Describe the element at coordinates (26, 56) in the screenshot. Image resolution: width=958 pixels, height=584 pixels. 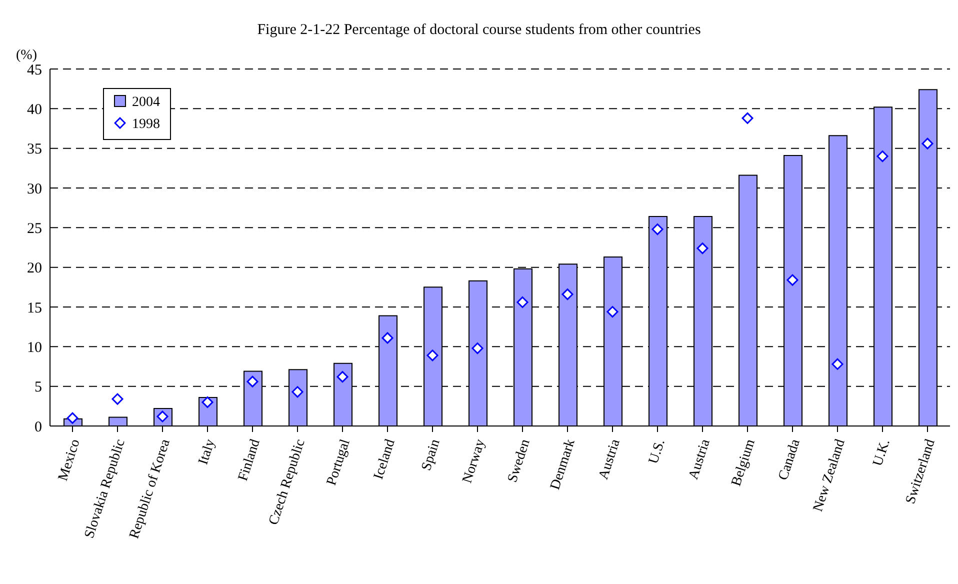
I see `y-axis-title: (%)` at that location.